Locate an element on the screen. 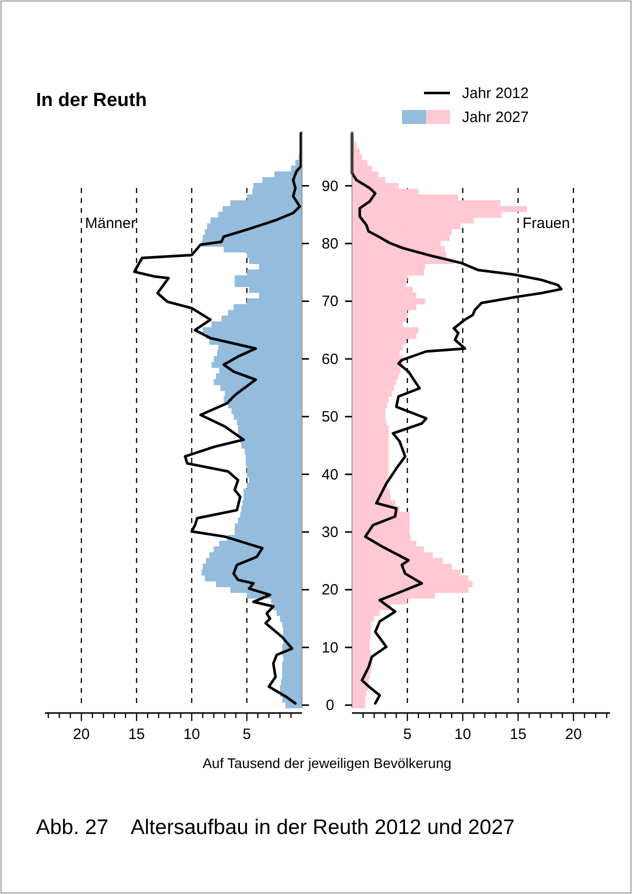  y-tick-label: 50 is located at coordinates (330, 417).